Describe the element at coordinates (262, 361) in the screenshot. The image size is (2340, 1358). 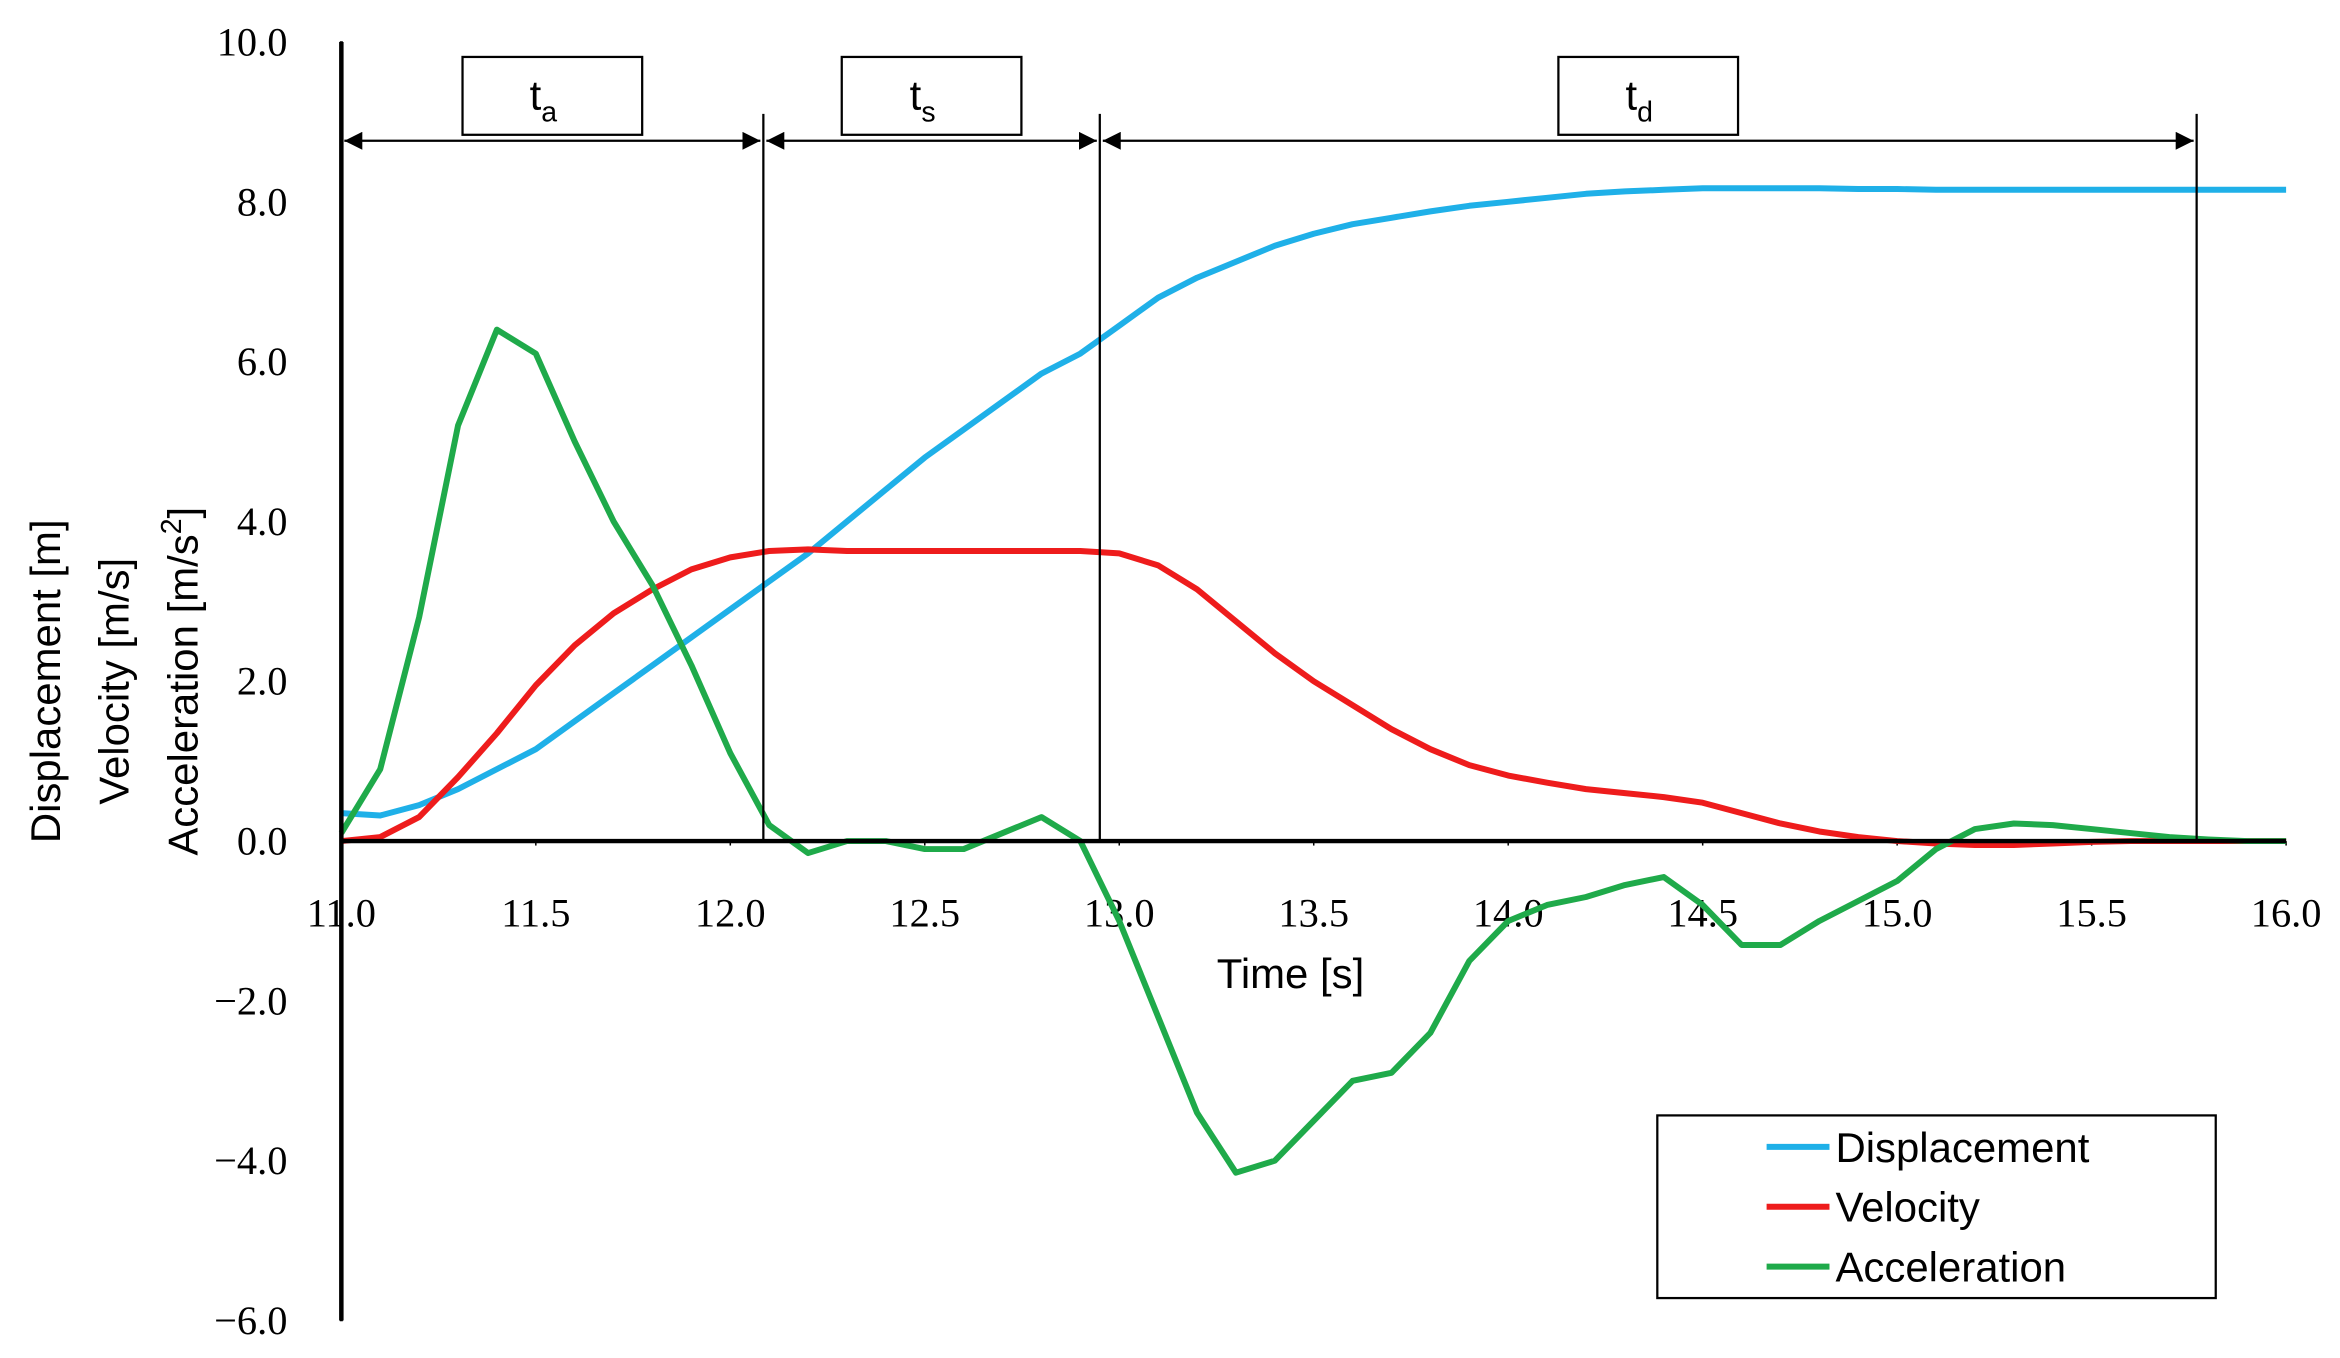
I see `y-tick-label: 6.0` at that location.